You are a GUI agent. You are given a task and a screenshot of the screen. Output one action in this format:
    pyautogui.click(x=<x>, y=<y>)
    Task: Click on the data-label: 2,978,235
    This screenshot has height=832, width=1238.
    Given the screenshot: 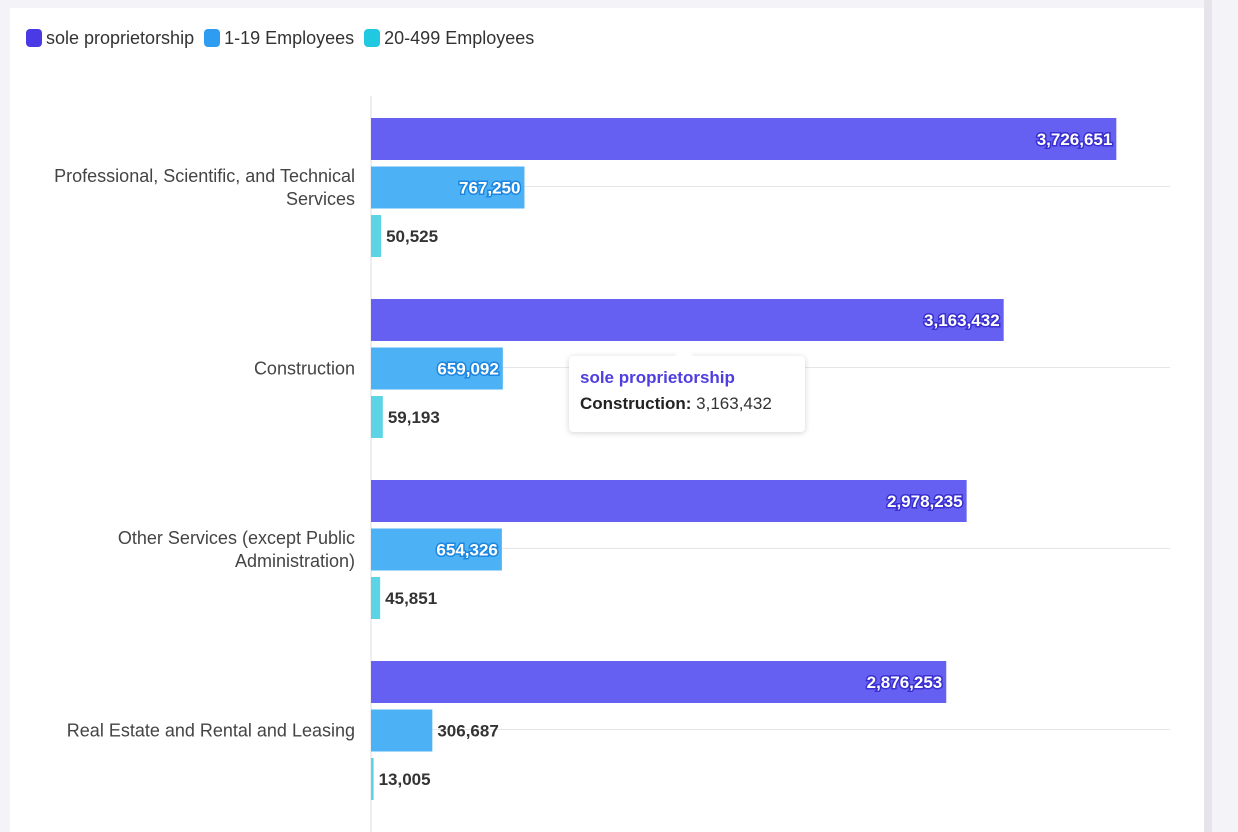 What is the action you would take?
    pyautogui.click(x=925, y=501)
    